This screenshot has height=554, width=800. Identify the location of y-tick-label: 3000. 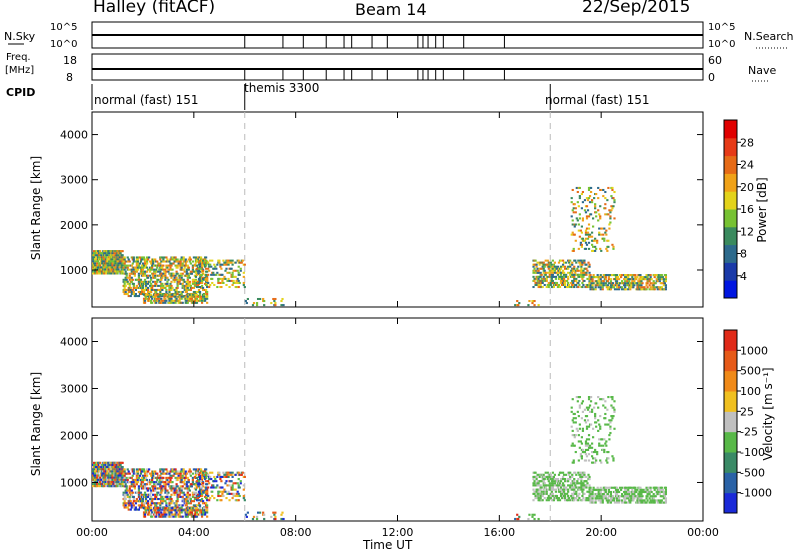
(74, 388).